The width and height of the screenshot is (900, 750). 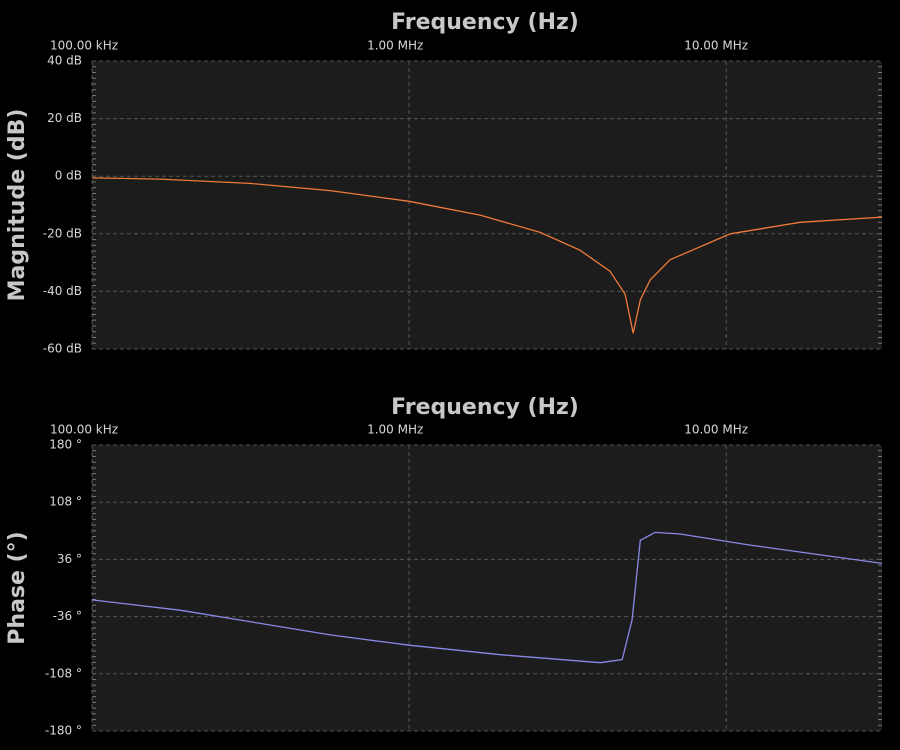 I want to click on y-axis-title: Phase (°), so click(x=17, y=587).